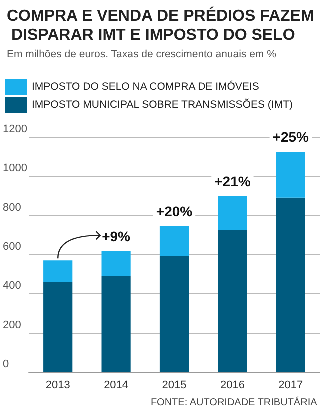 The width and height of the screenshot is (320, 410). I want to click on y-tick-label: 400, so click(12, 286).